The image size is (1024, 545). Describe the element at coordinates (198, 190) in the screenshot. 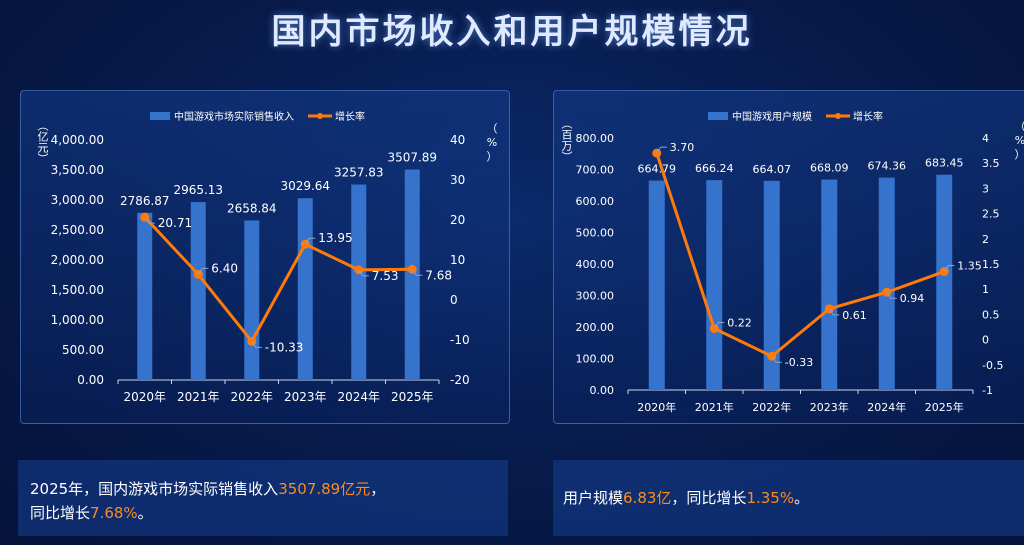

I see `bar-value-label: 2965.13` at that location.